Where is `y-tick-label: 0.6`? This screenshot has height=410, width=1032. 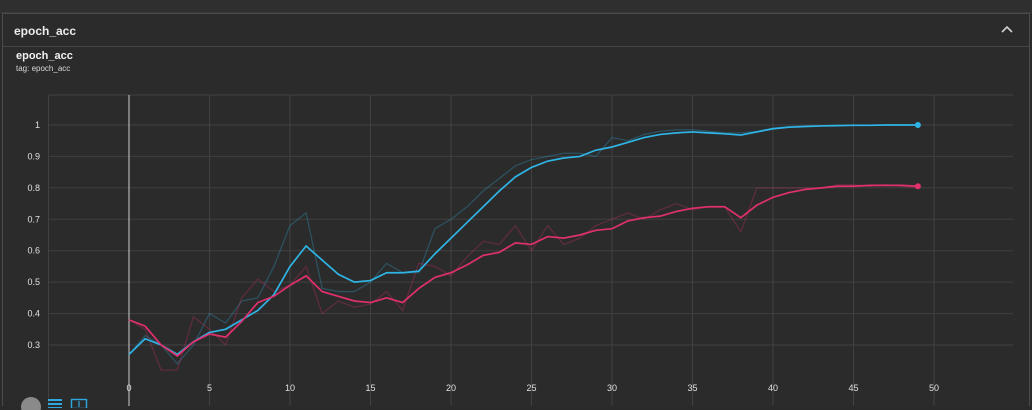
y-tick-label: 0.6 is located at coordinates (33, 251).